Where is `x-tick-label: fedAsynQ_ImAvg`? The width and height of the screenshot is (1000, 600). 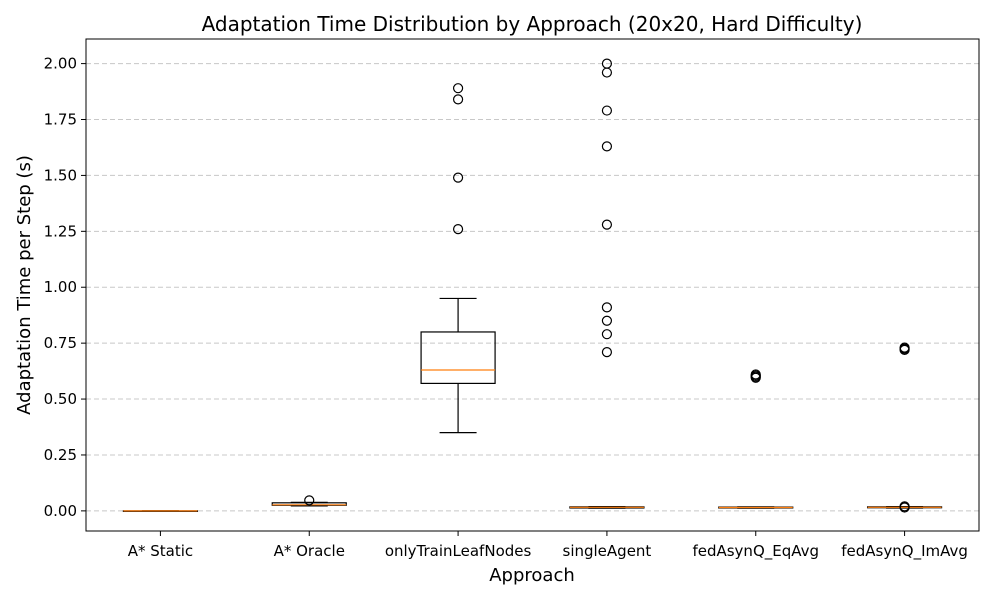 x-tick-label: fedAsynQ_ImAvg is located at coordinates (904, 551).